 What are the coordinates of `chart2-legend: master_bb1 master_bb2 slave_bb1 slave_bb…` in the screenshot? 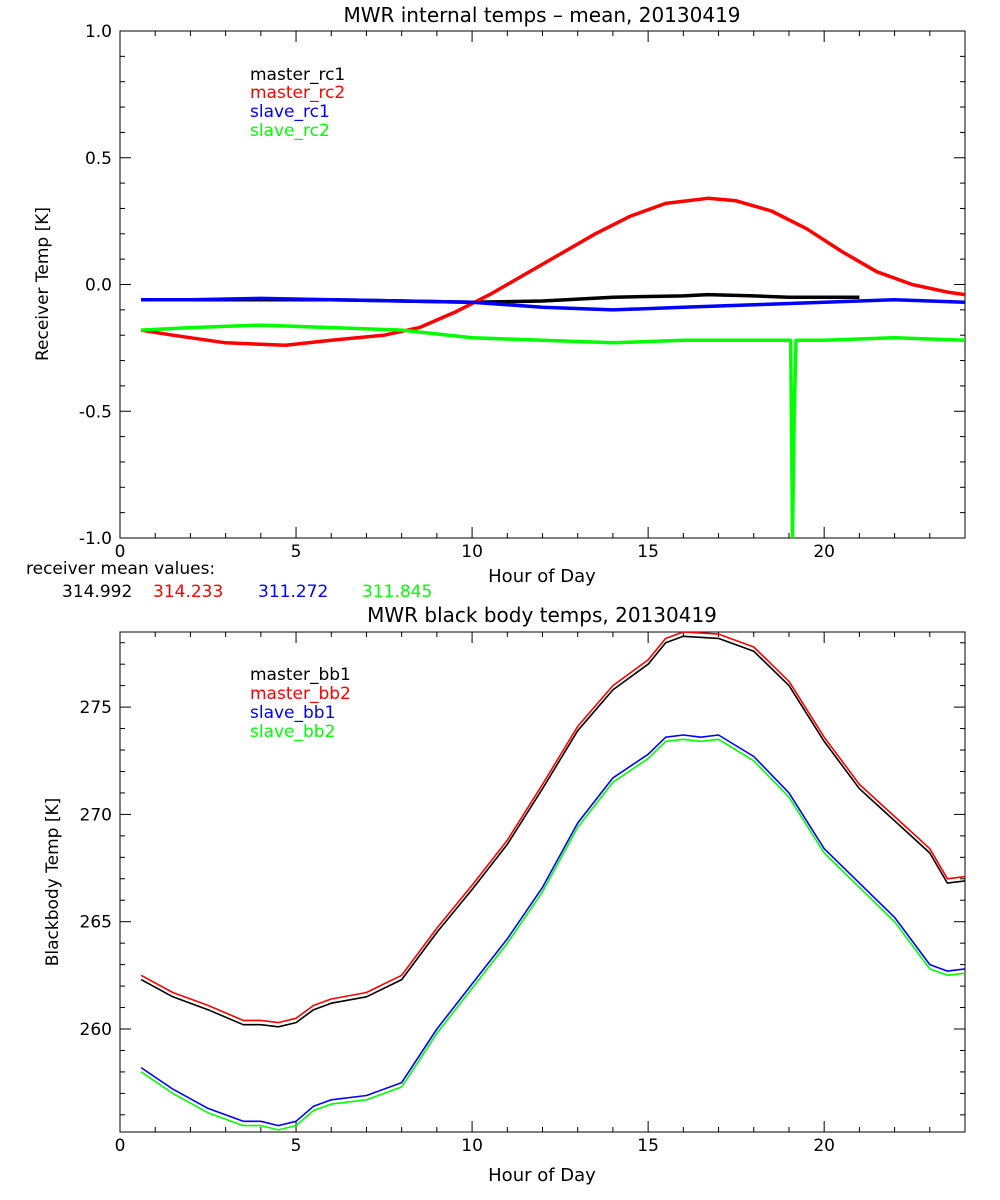 It's located at (300, 703).